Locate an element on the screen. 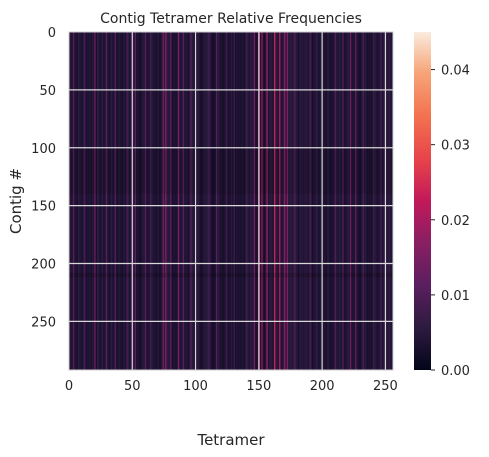  colorbar-tick-label: 0.00 is located at coordinates (455, 371).